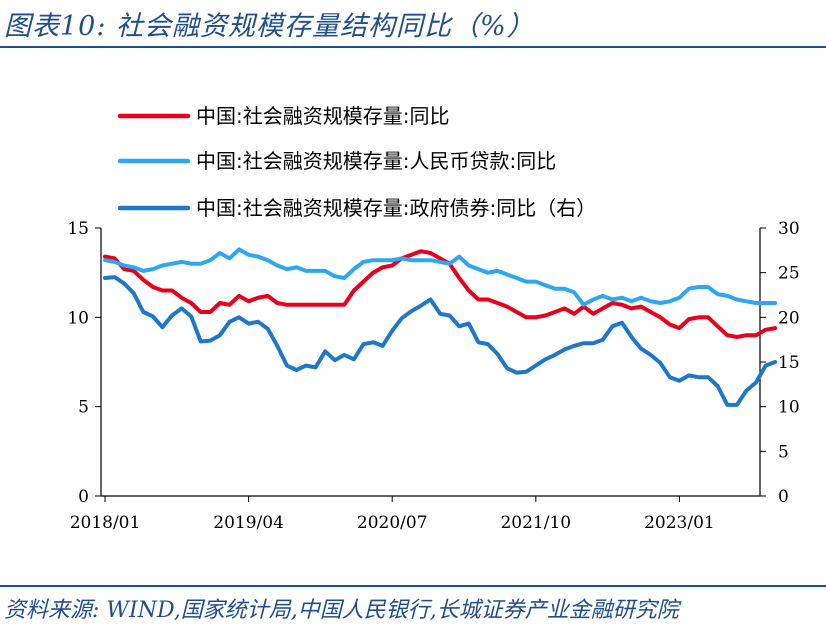  Describe the element at coordinates (392, 523) in the screenshot. I see `x-tick-label: 2020/07` at that location.